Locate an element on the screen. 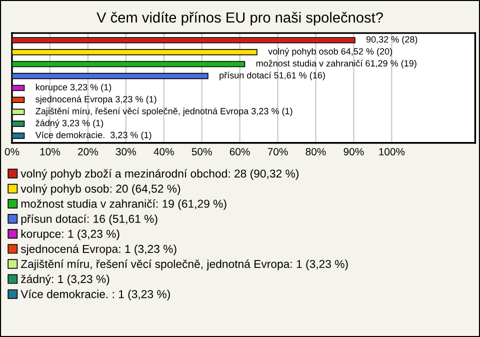 Image resolution: width=480 pixels, height=337 pixels. x-tick-label: 40% is located at coordinates (164, 152).